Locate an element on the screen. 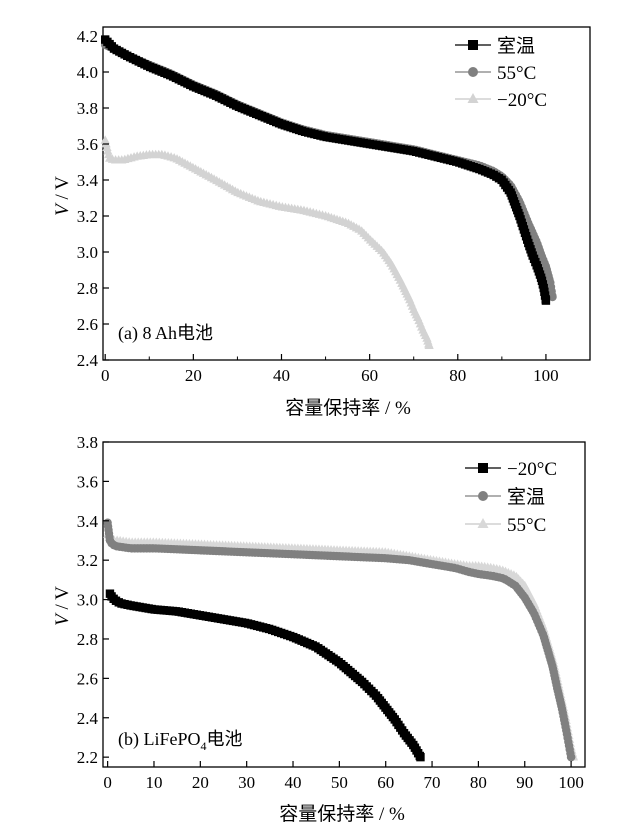  y-axis-label-b-var: V is located at coordinates (62, 619).